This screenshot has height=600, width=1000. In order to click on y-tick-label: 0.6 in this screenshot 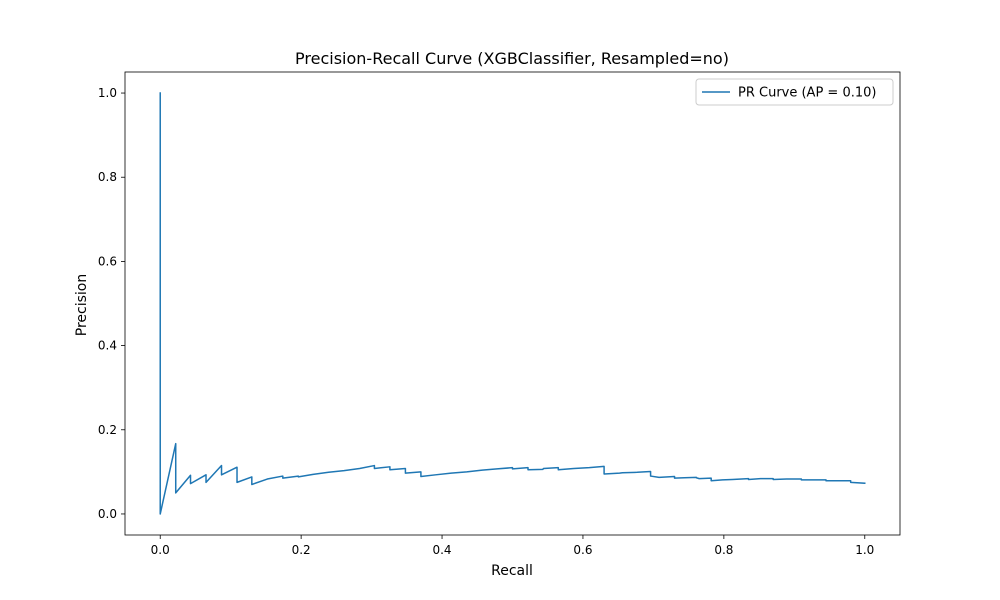, I will do `click(107, 261)`.